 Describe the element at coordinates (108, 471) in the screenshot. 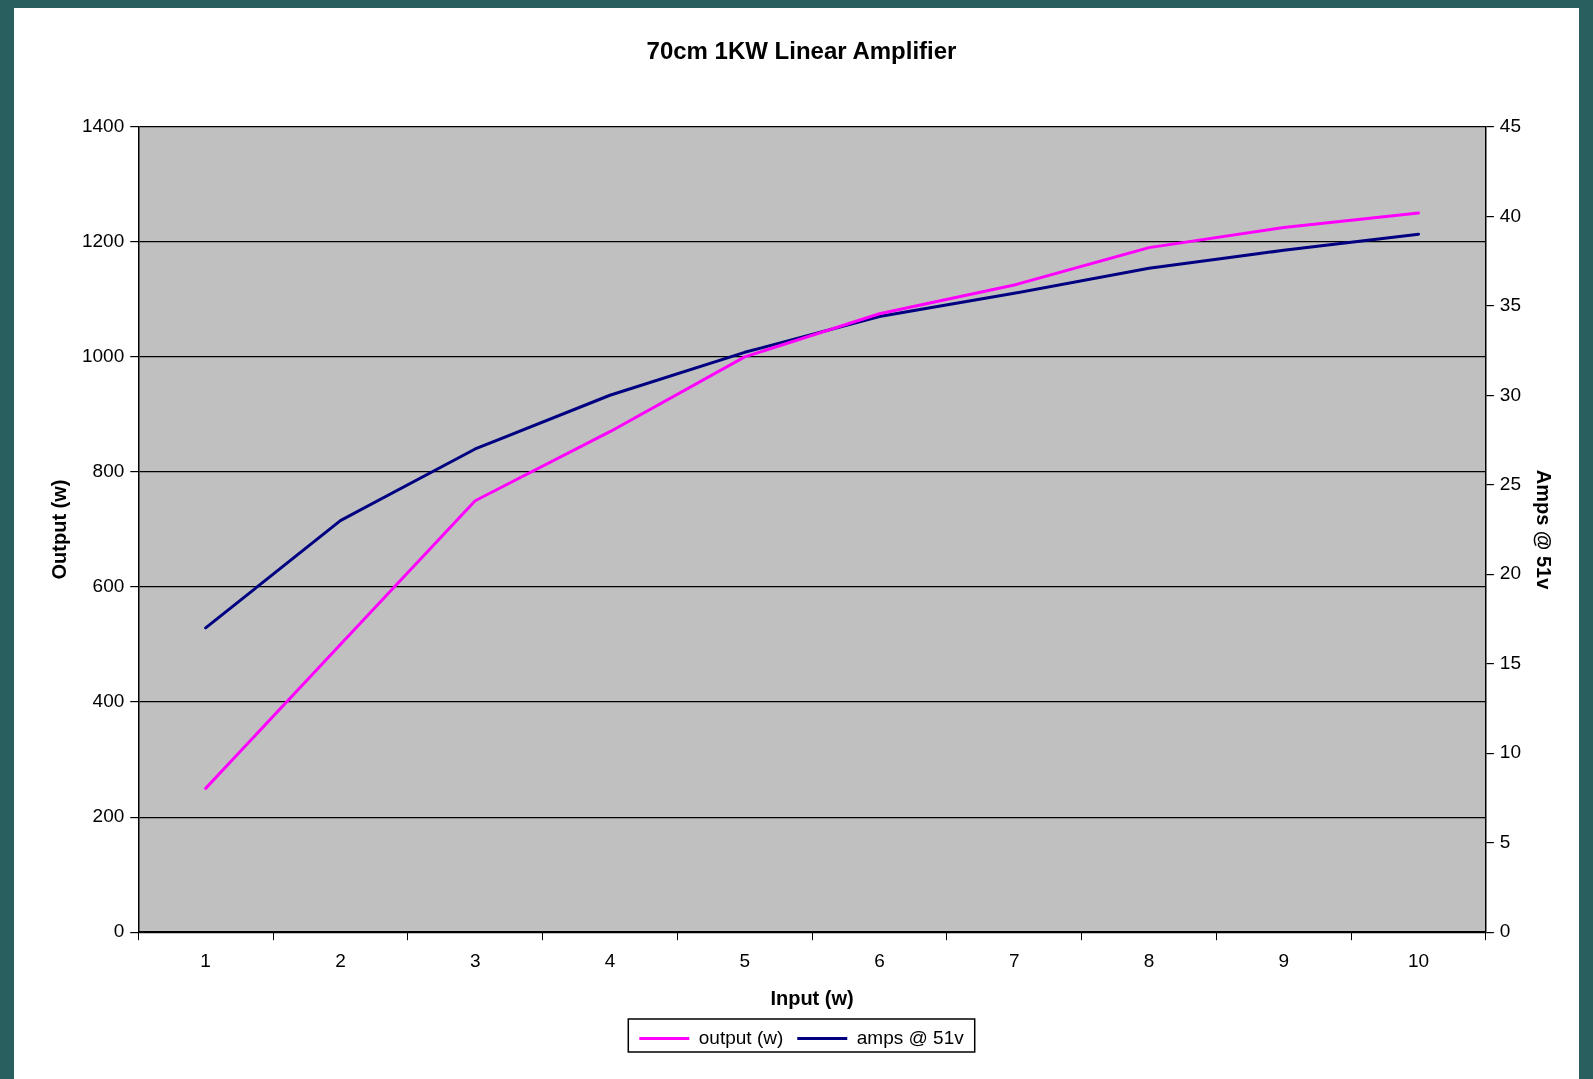

I see `y-tick-label: 800` at that location.